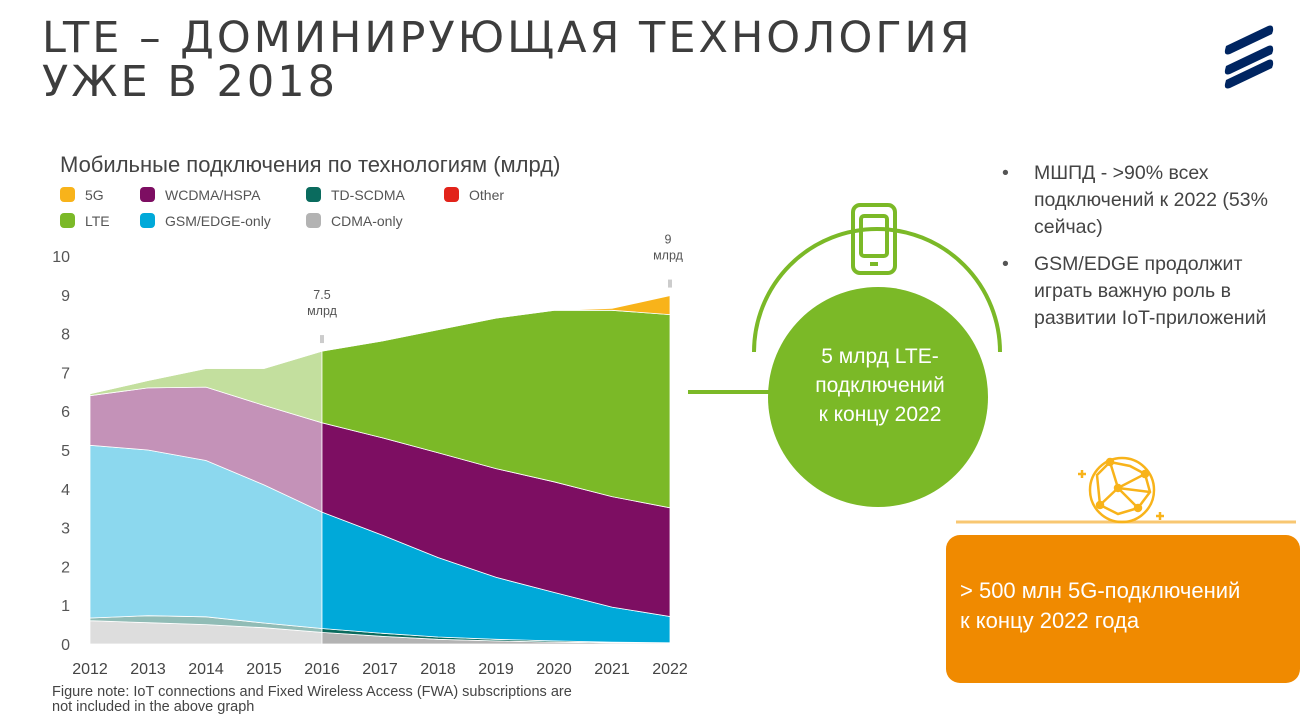  I want to click on legend-label: WCDMA/HSPA, so click(213, 195).